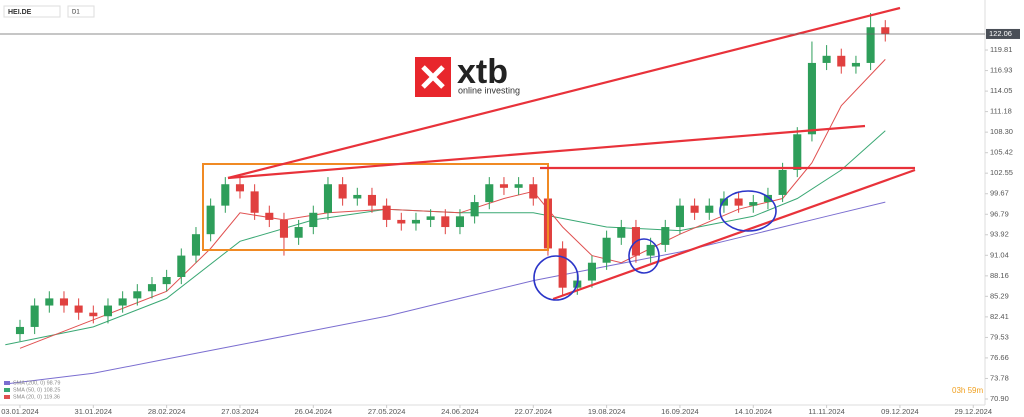  Describe the element at coordinates (973, 411) in the screenshot. I see `x-tick-label: 29.12.2024` at that location.